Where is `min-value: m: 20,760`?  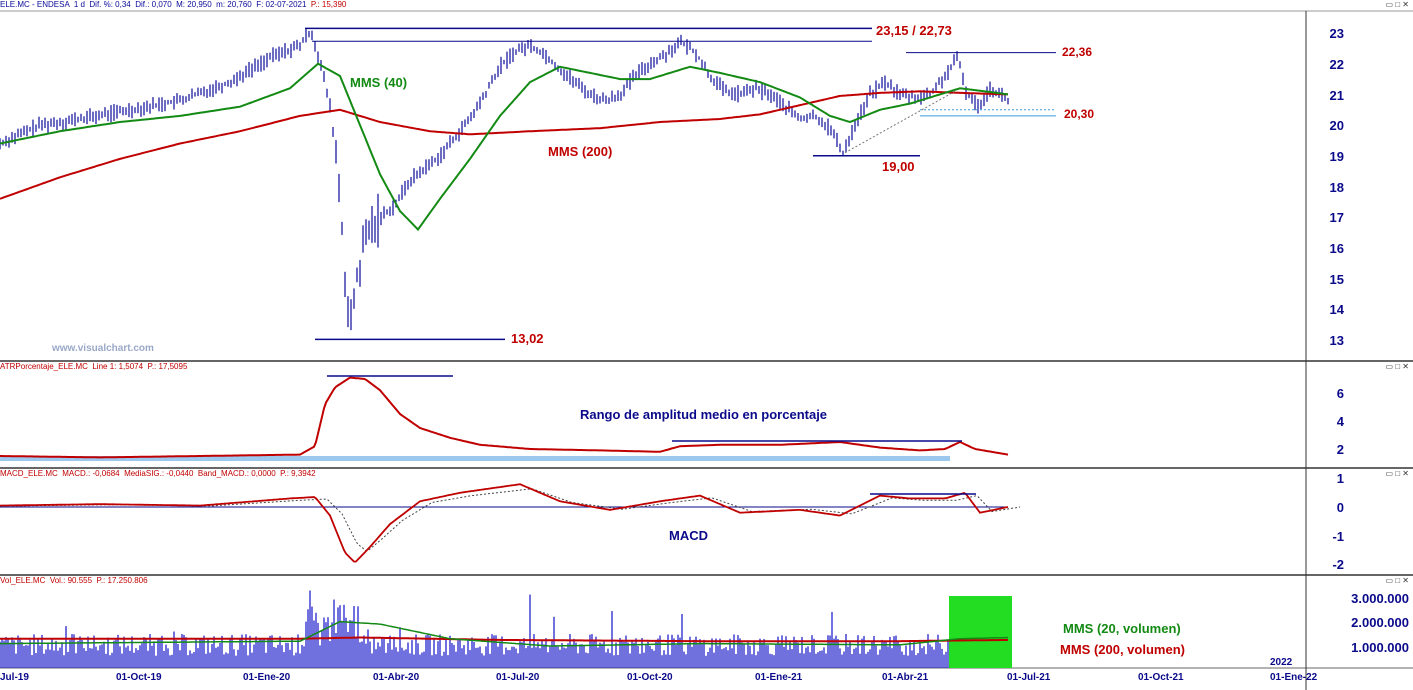
min-value: m: 20,760 is located at coordinates (234, 4).